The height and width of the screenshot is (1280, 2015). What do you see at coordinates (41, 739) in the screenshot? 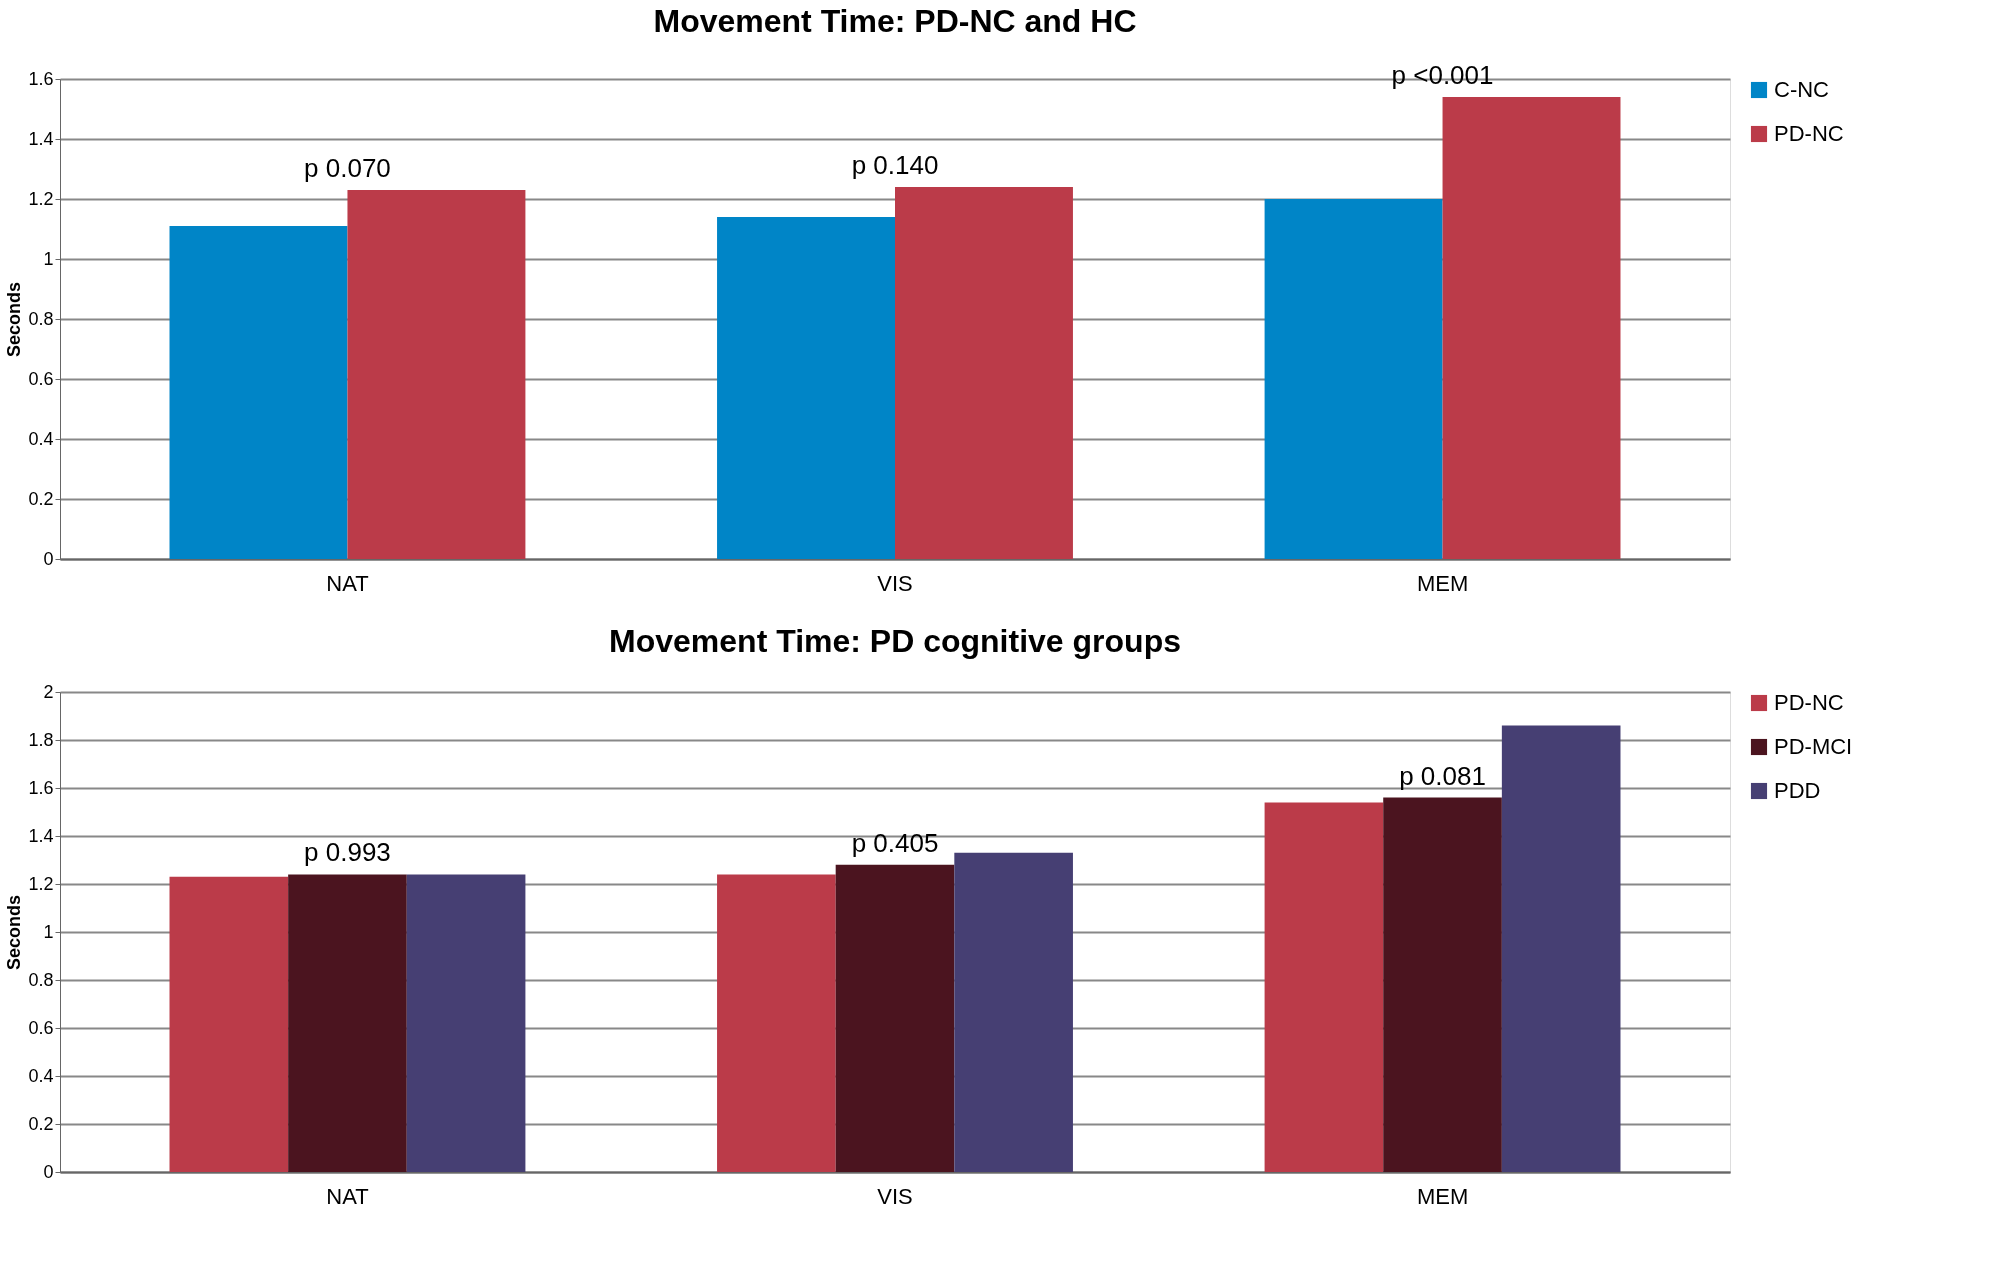
I see `y-tick-label: 1.8` at bounding box center [41, 739].